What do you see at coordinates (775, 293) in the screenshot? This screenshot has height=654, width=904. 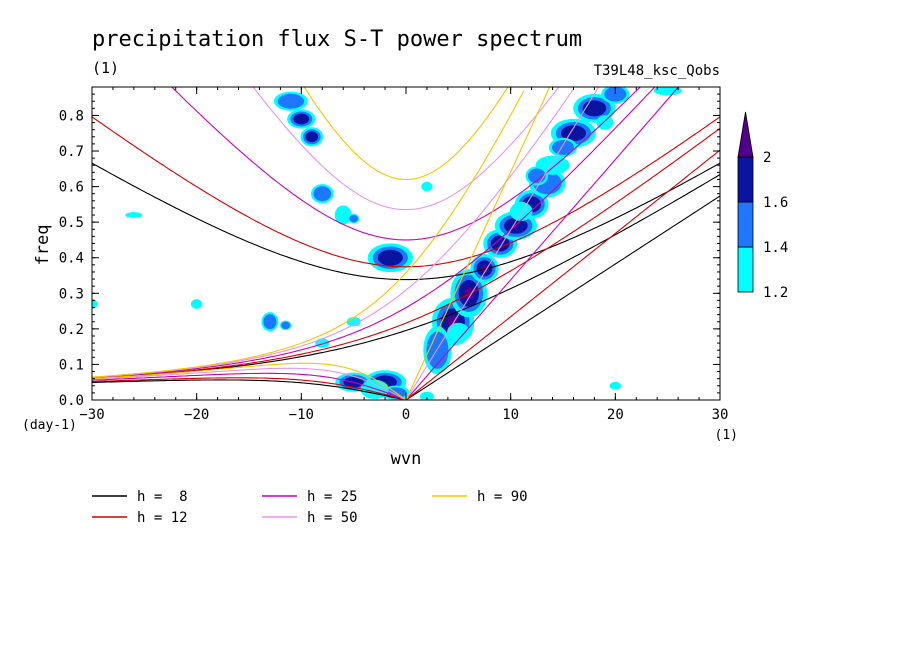 I see `colorbar-label-0: 1.2` at bounding box center [775, 293].